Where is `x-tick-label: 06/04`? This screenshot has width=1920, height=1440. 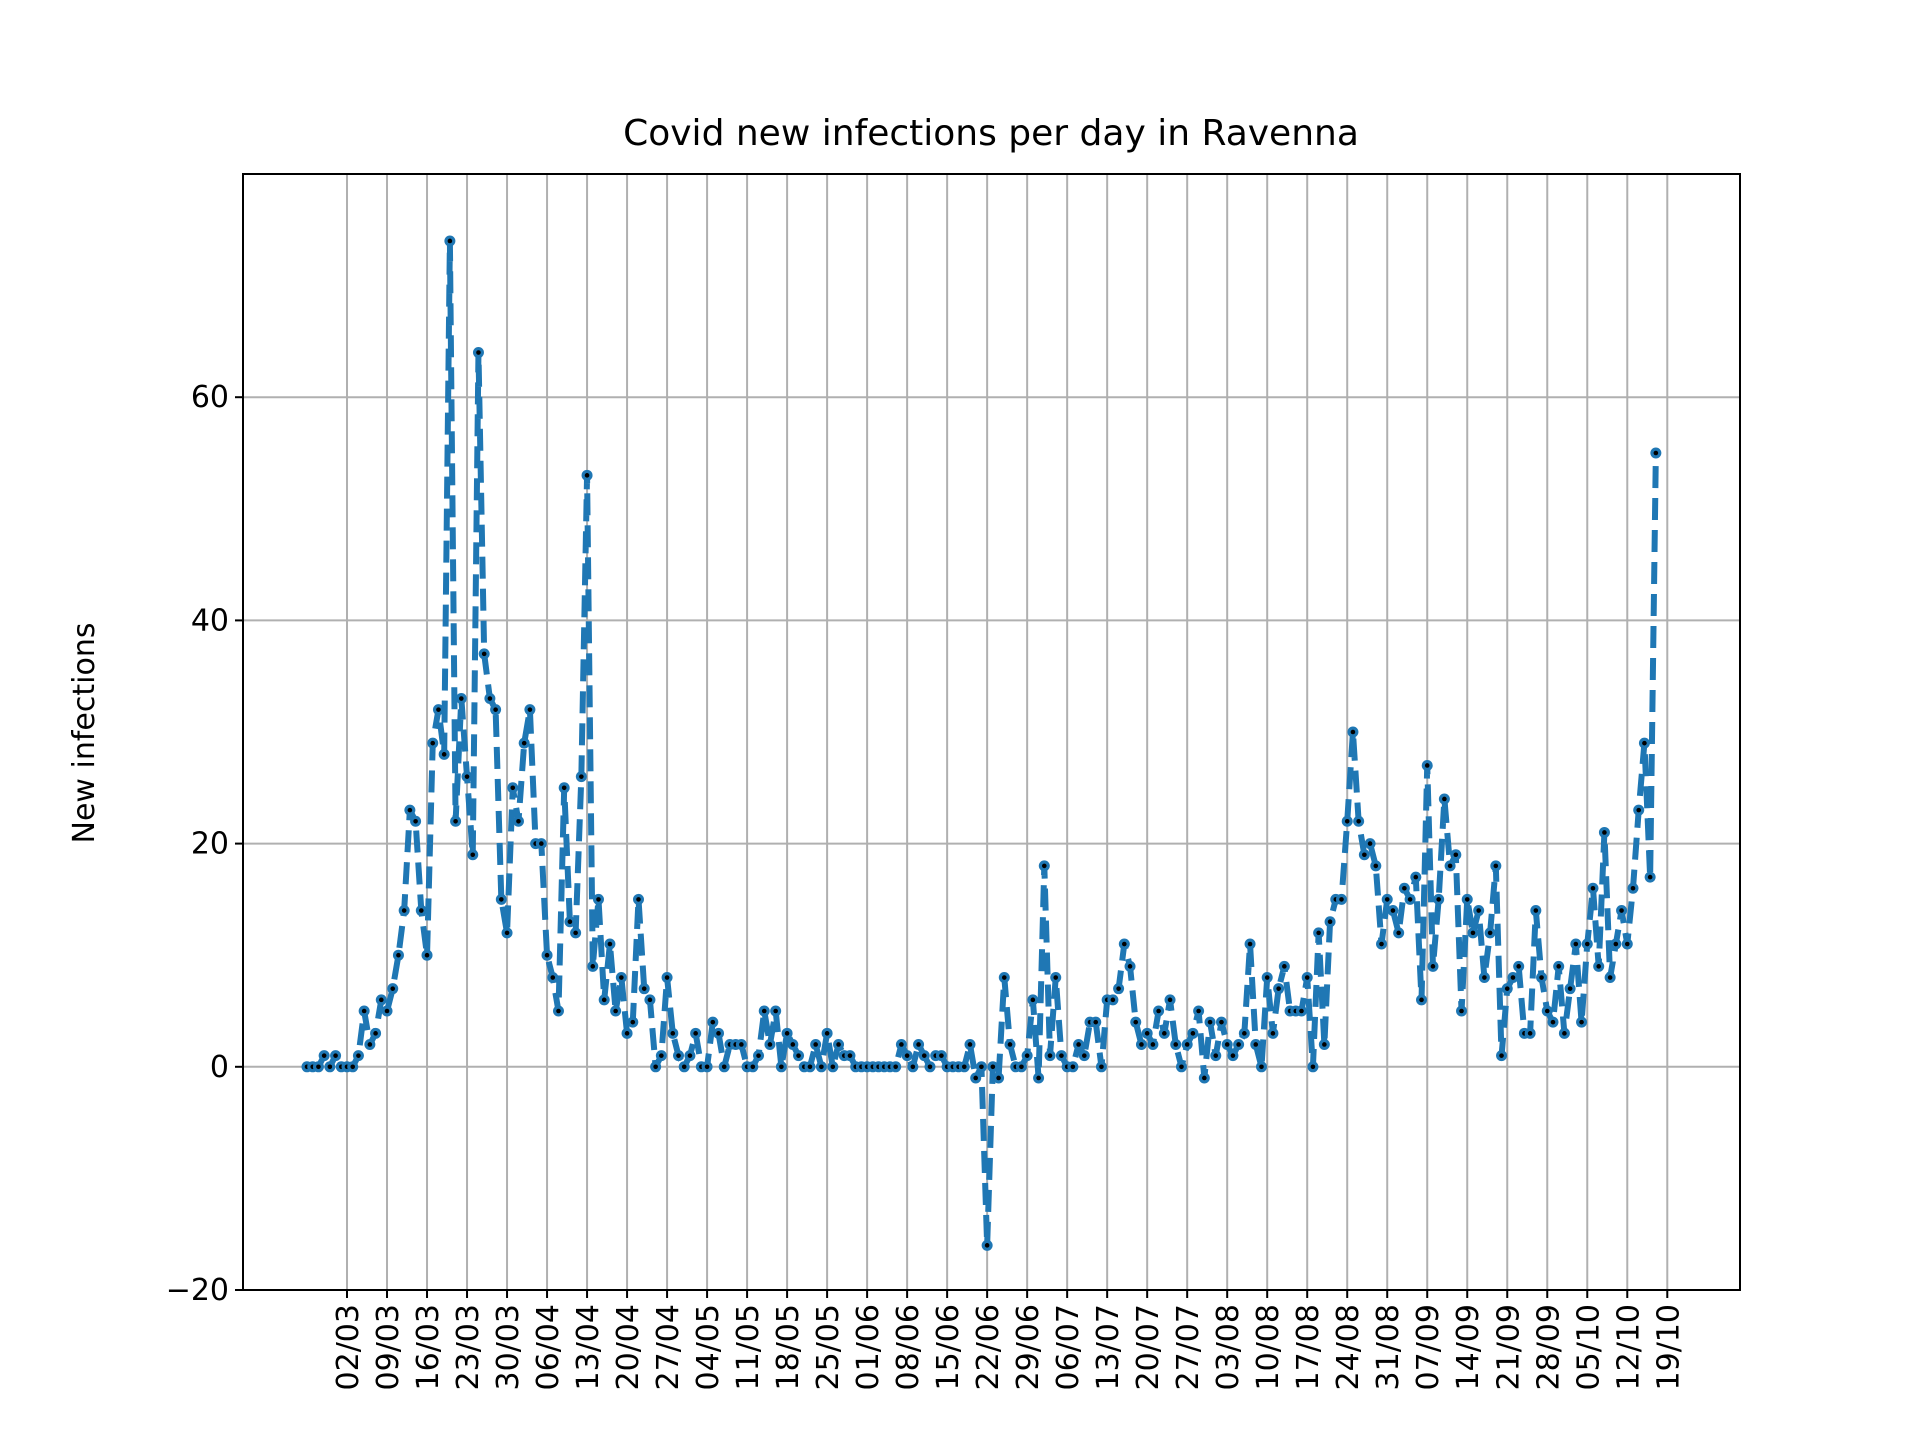 x-tick-label: 06/04 is located at coordinates (548, 1347).